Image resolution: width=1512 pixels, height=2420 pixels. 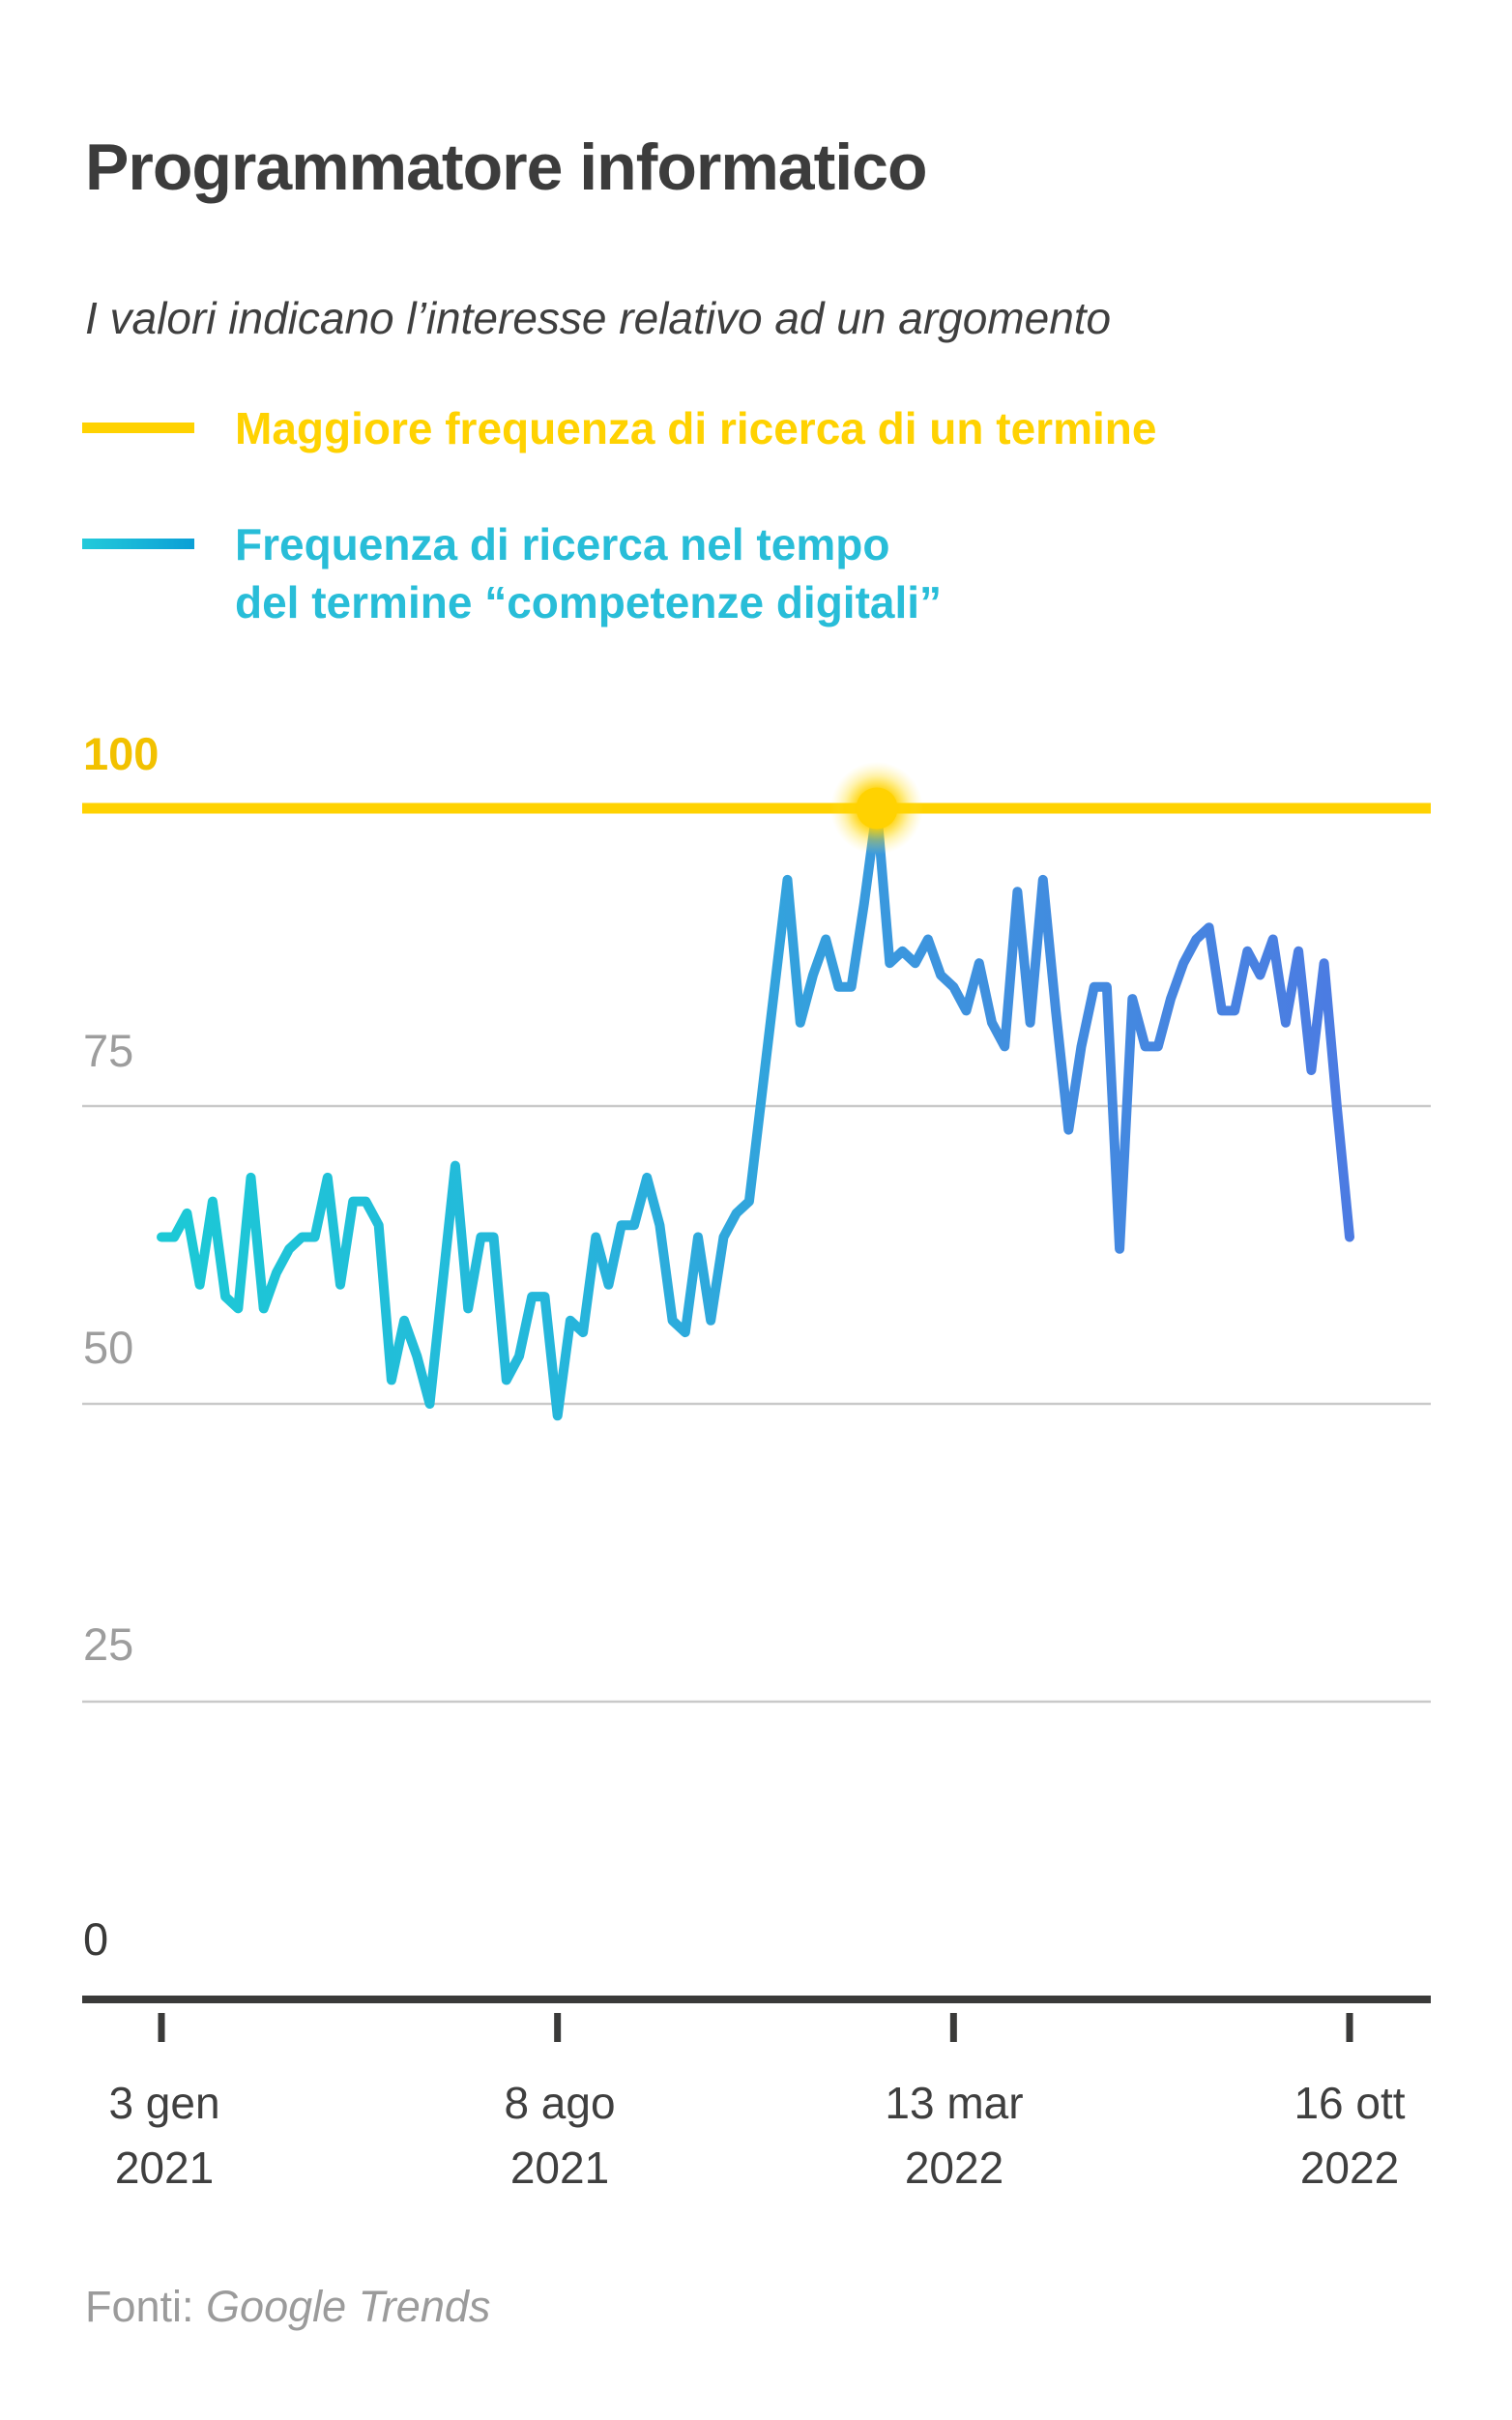 I want to click on source-name: Google Trends, so click(x=348, y=2306).